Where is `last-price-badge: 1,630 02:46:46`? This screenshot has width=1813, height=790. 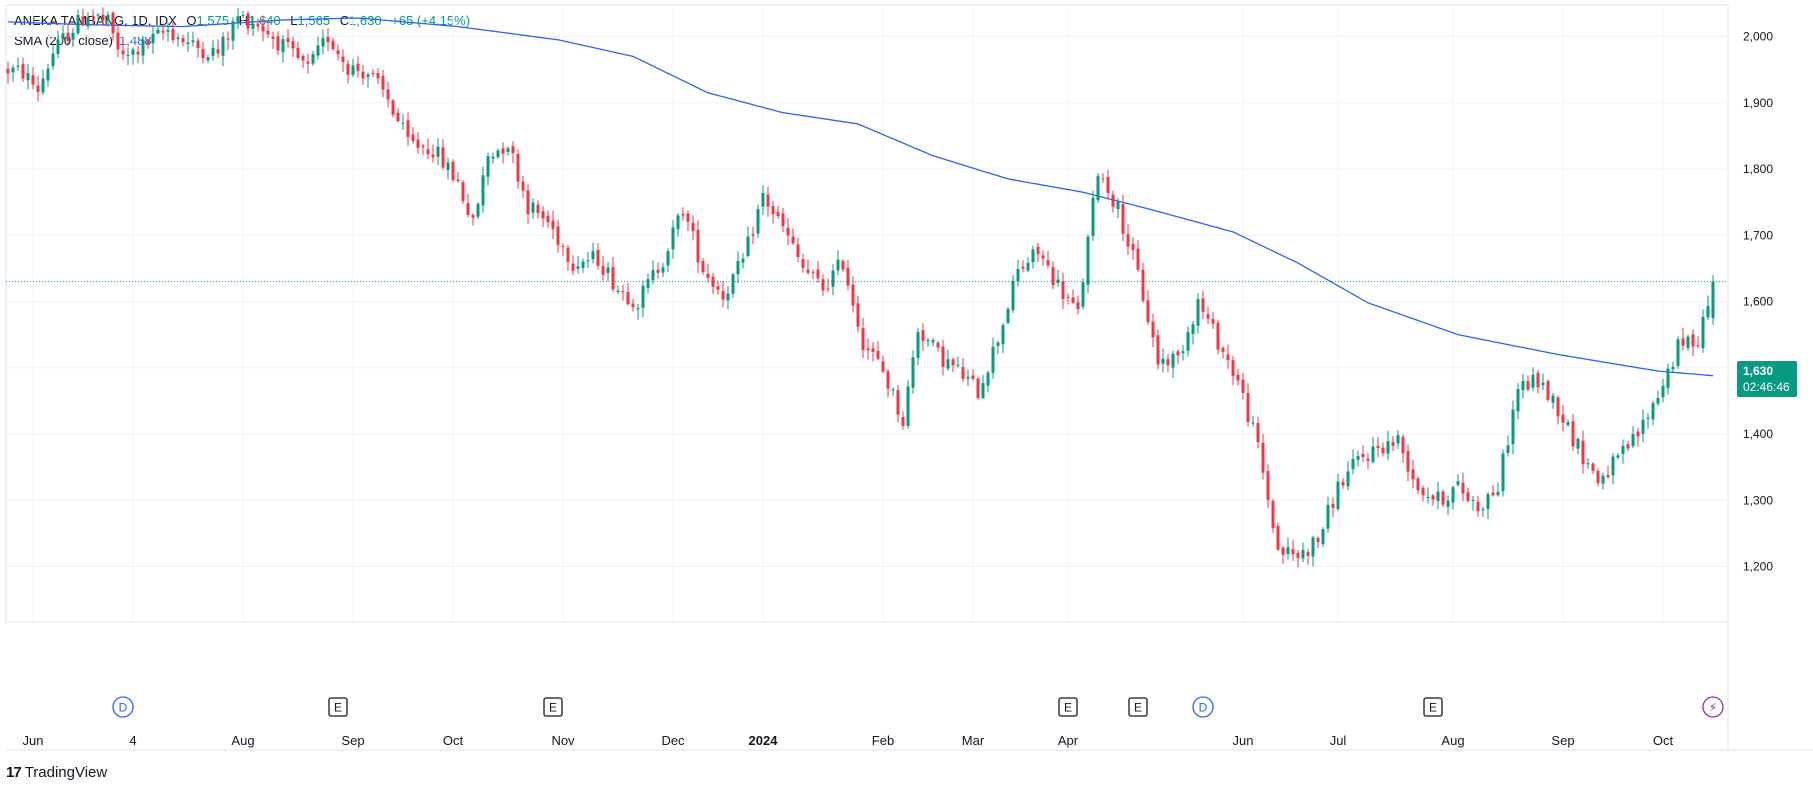 last-price-badge: 1,630 02:46:46 is located at coordinates (1767, 379).